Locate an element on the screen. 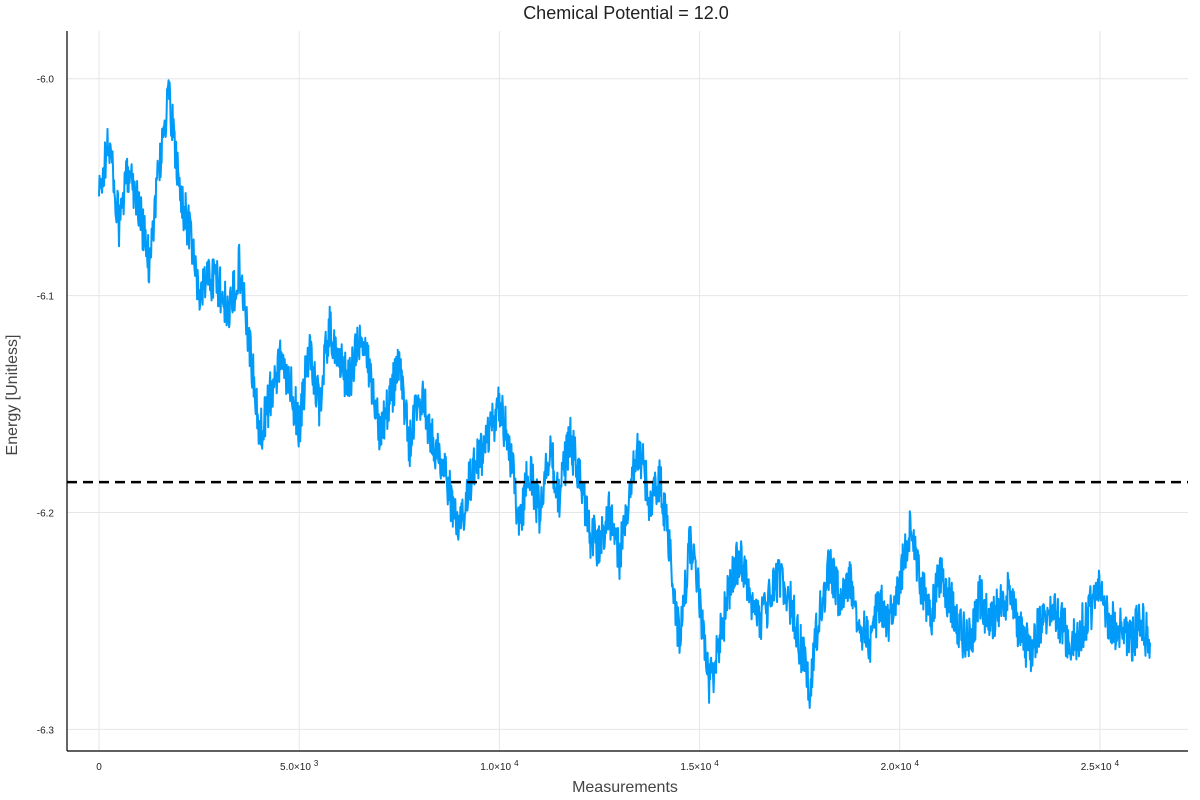 This screenshot has width=1200, height=800. chart-title: Chemical Potential = 12.0 is located at coordinates (626, 13).